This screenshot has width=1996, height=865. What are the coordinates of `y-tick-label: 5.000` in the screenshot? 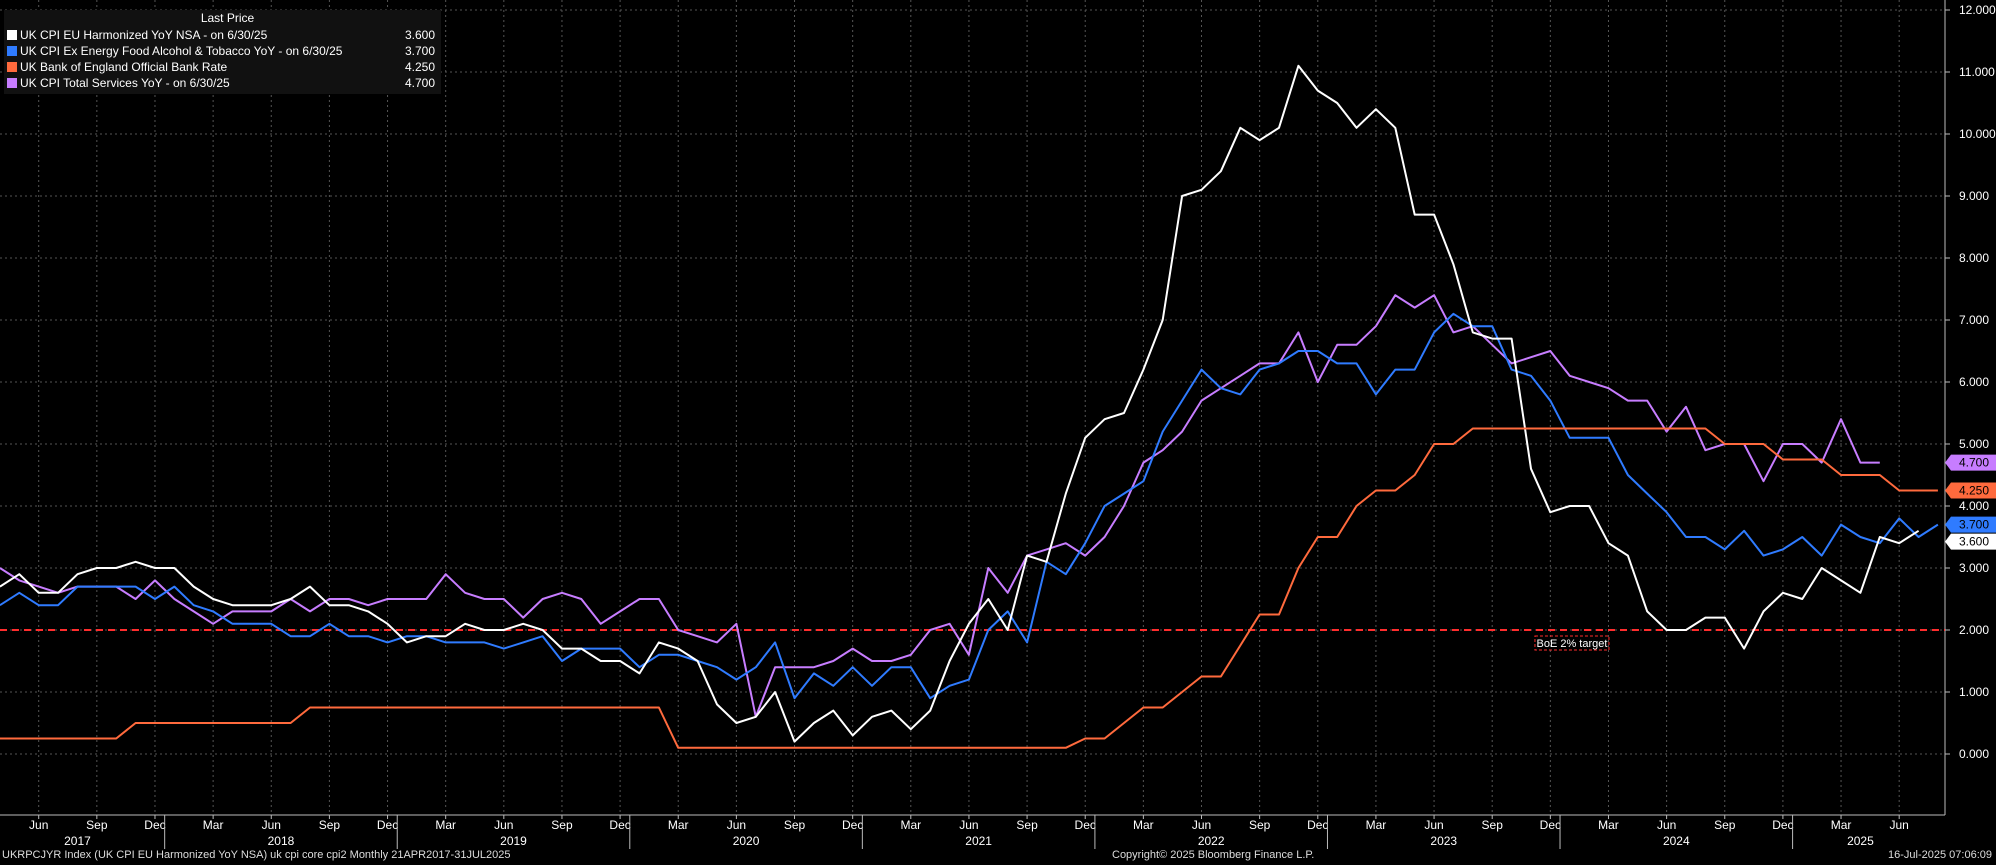 It's located at (1974, 444).